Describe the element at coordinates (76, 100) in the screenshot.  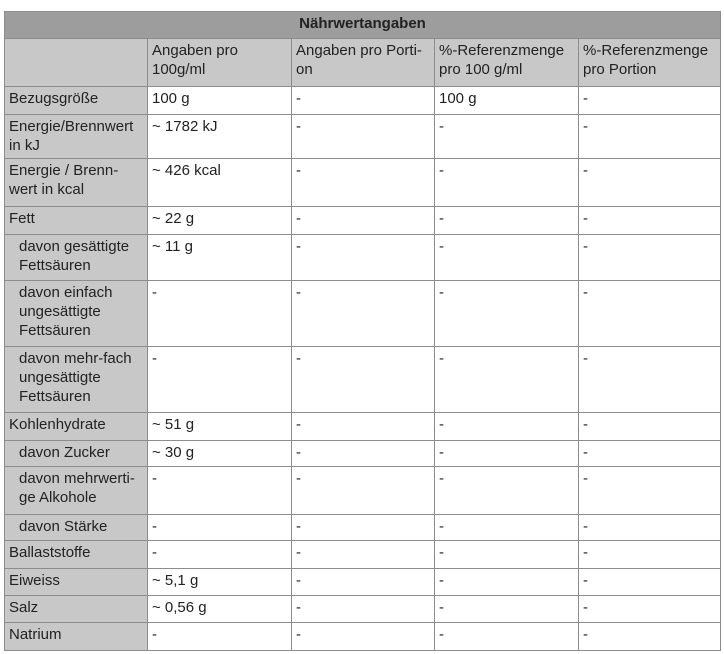
I see `row-label: Bezugsgröße` at that location.